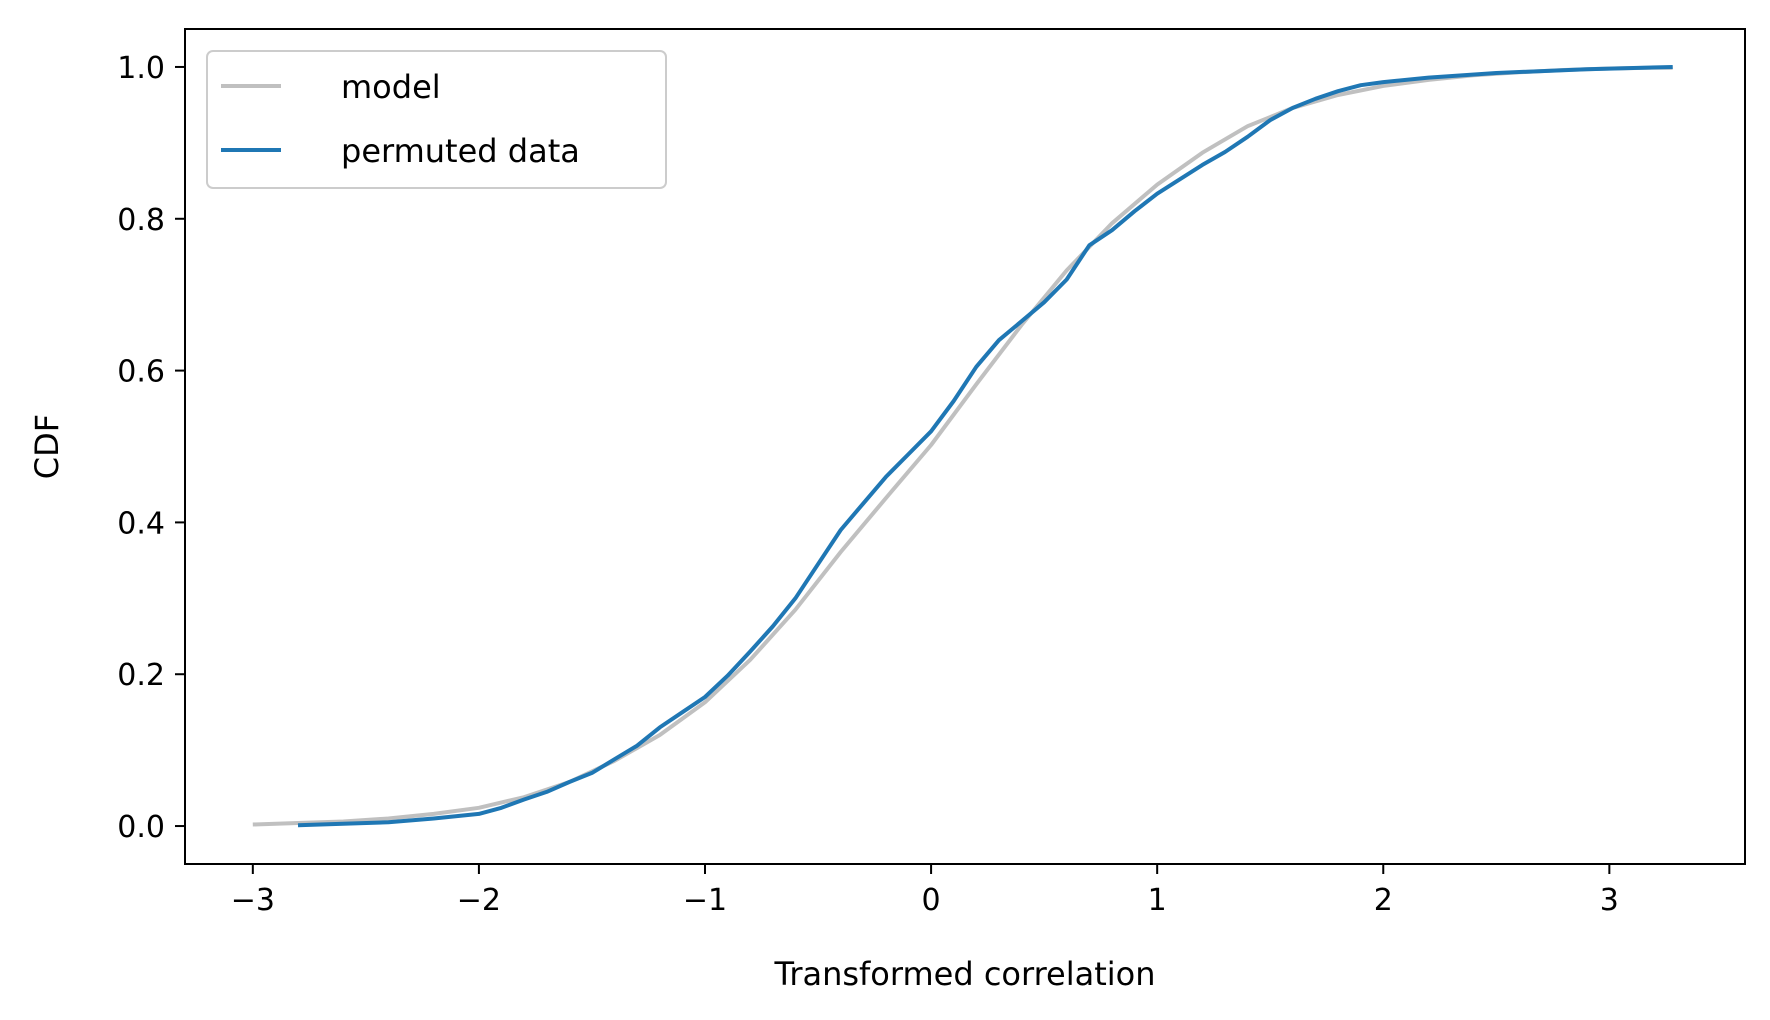 The width and height of the screenshot is (1770, 1020). What do you see at coordinates (47, 446) in the screenshot?
I see `y-axis-title: CDF` at bounding box center [47, 446].